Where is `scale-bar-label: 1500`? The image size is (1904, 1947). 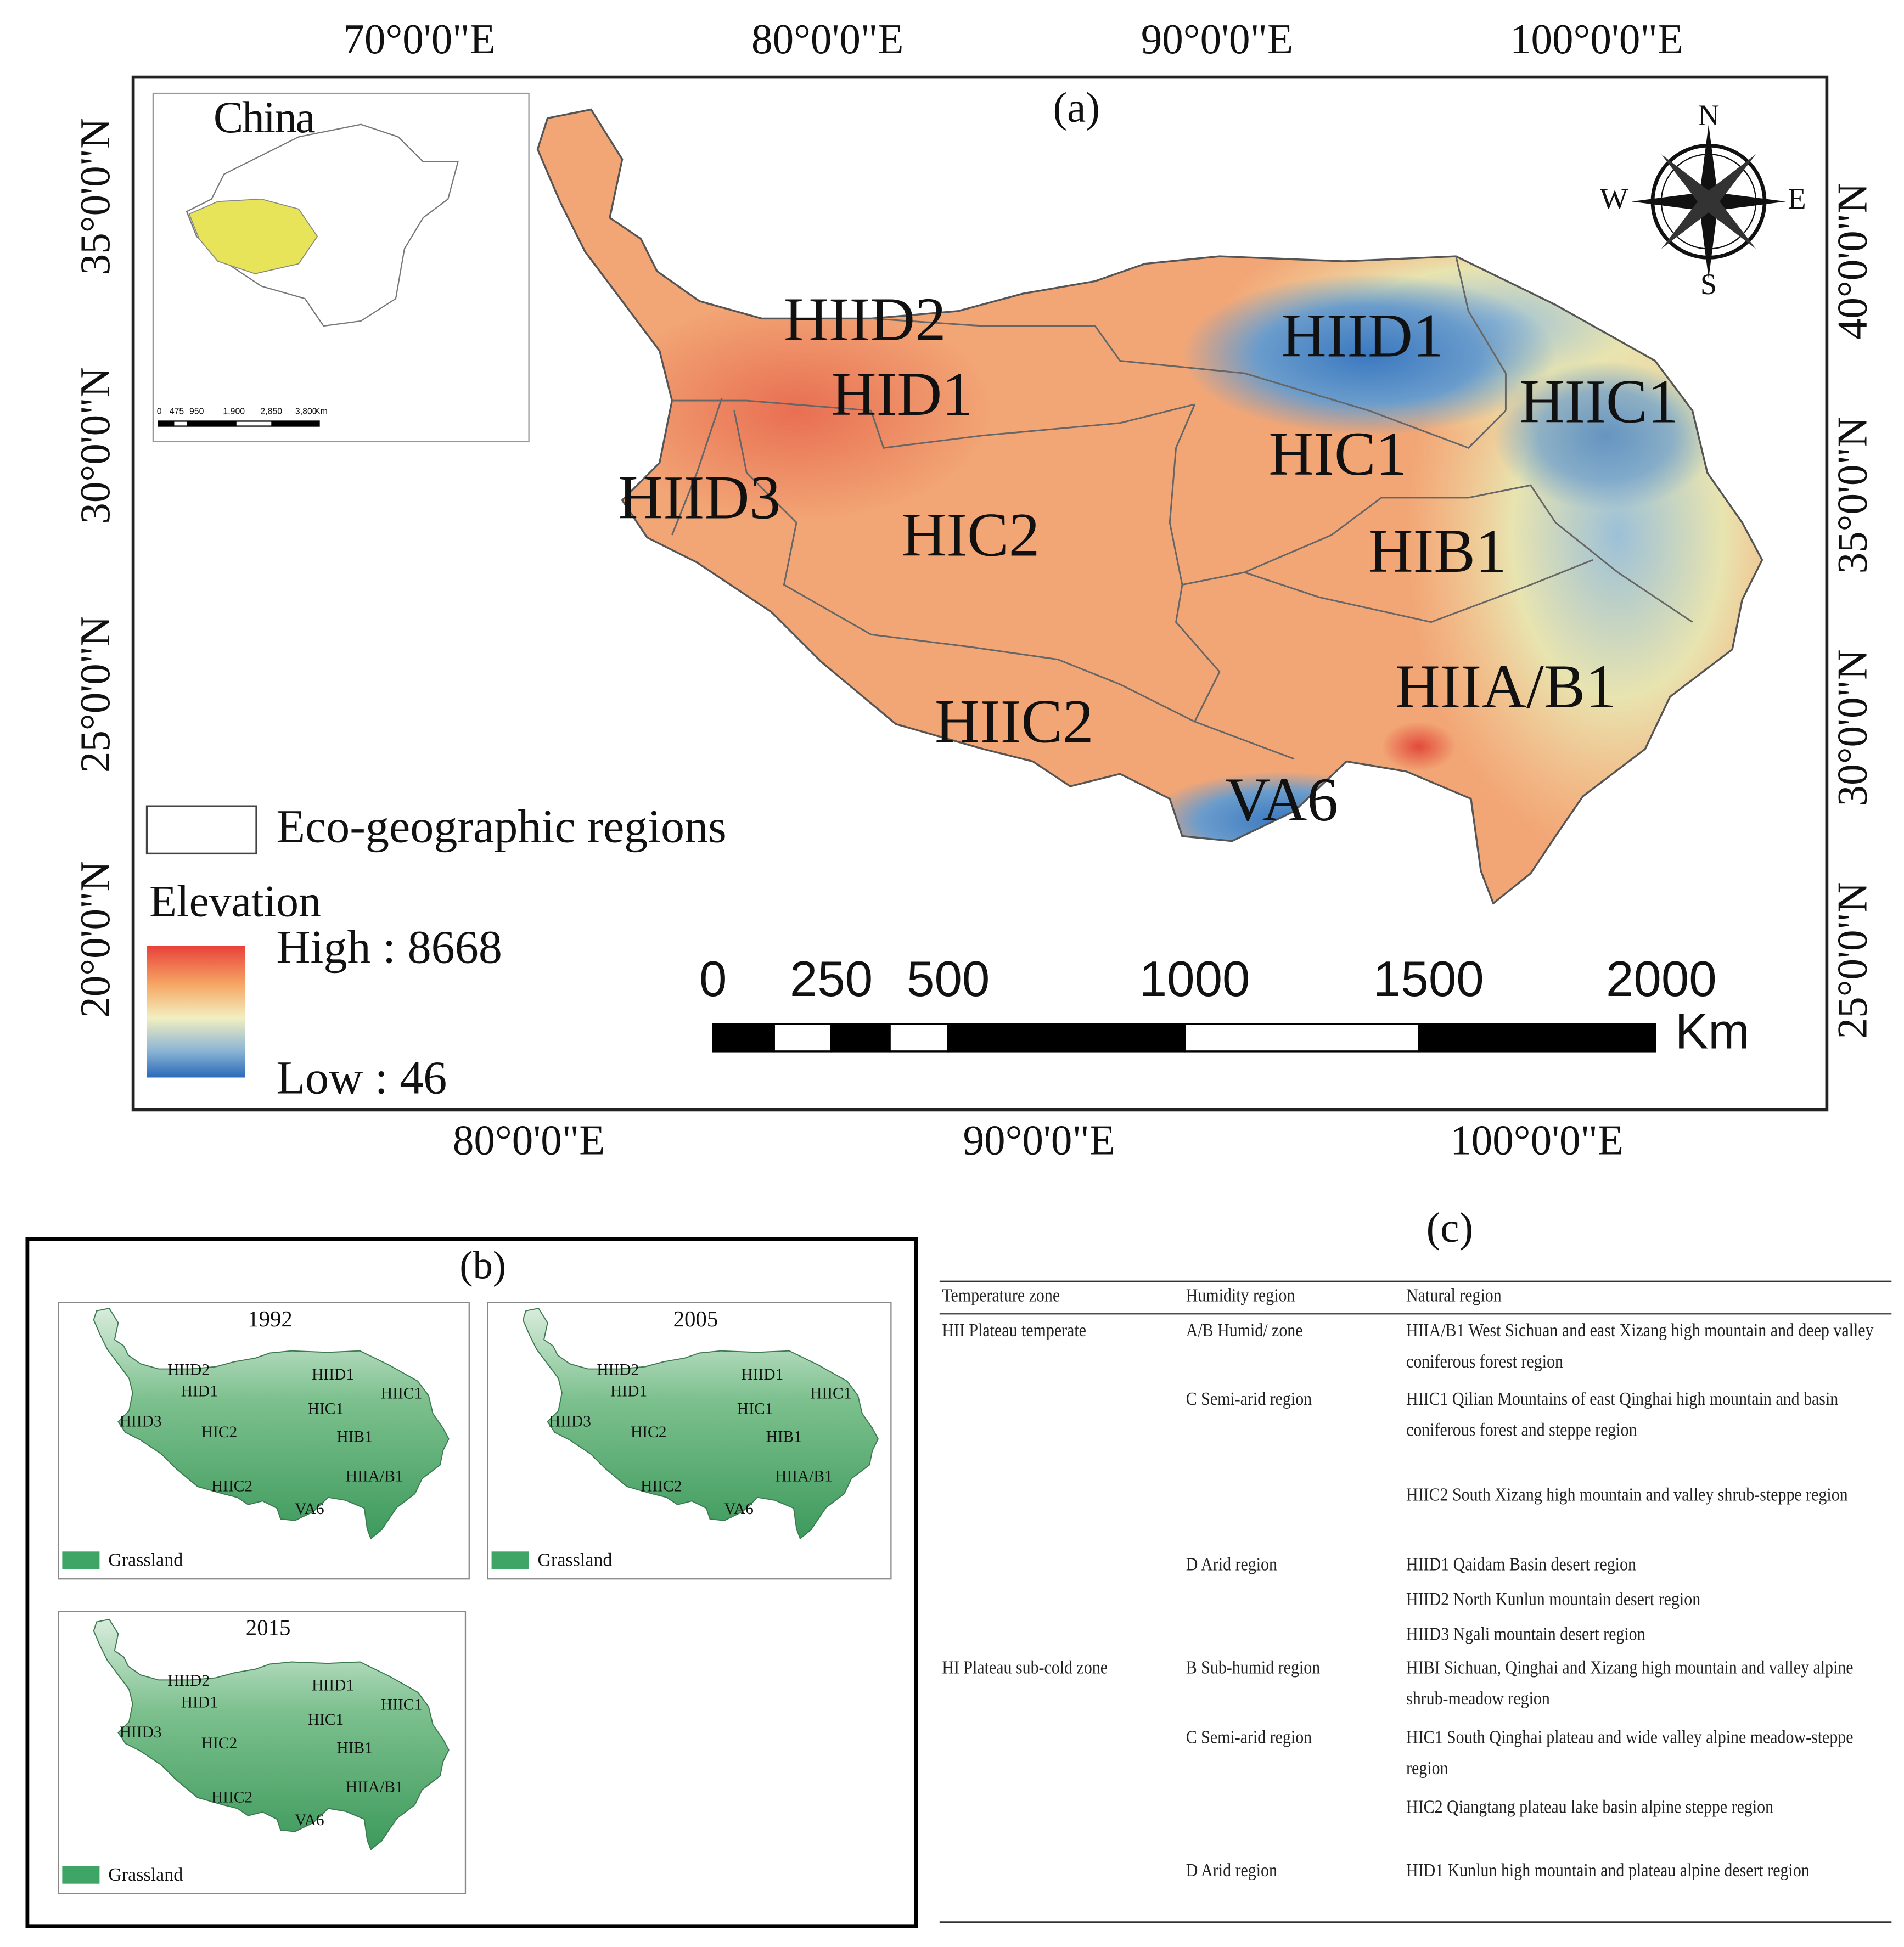 scale-bar-label: 1500 is located at coordinates (1428, 980).